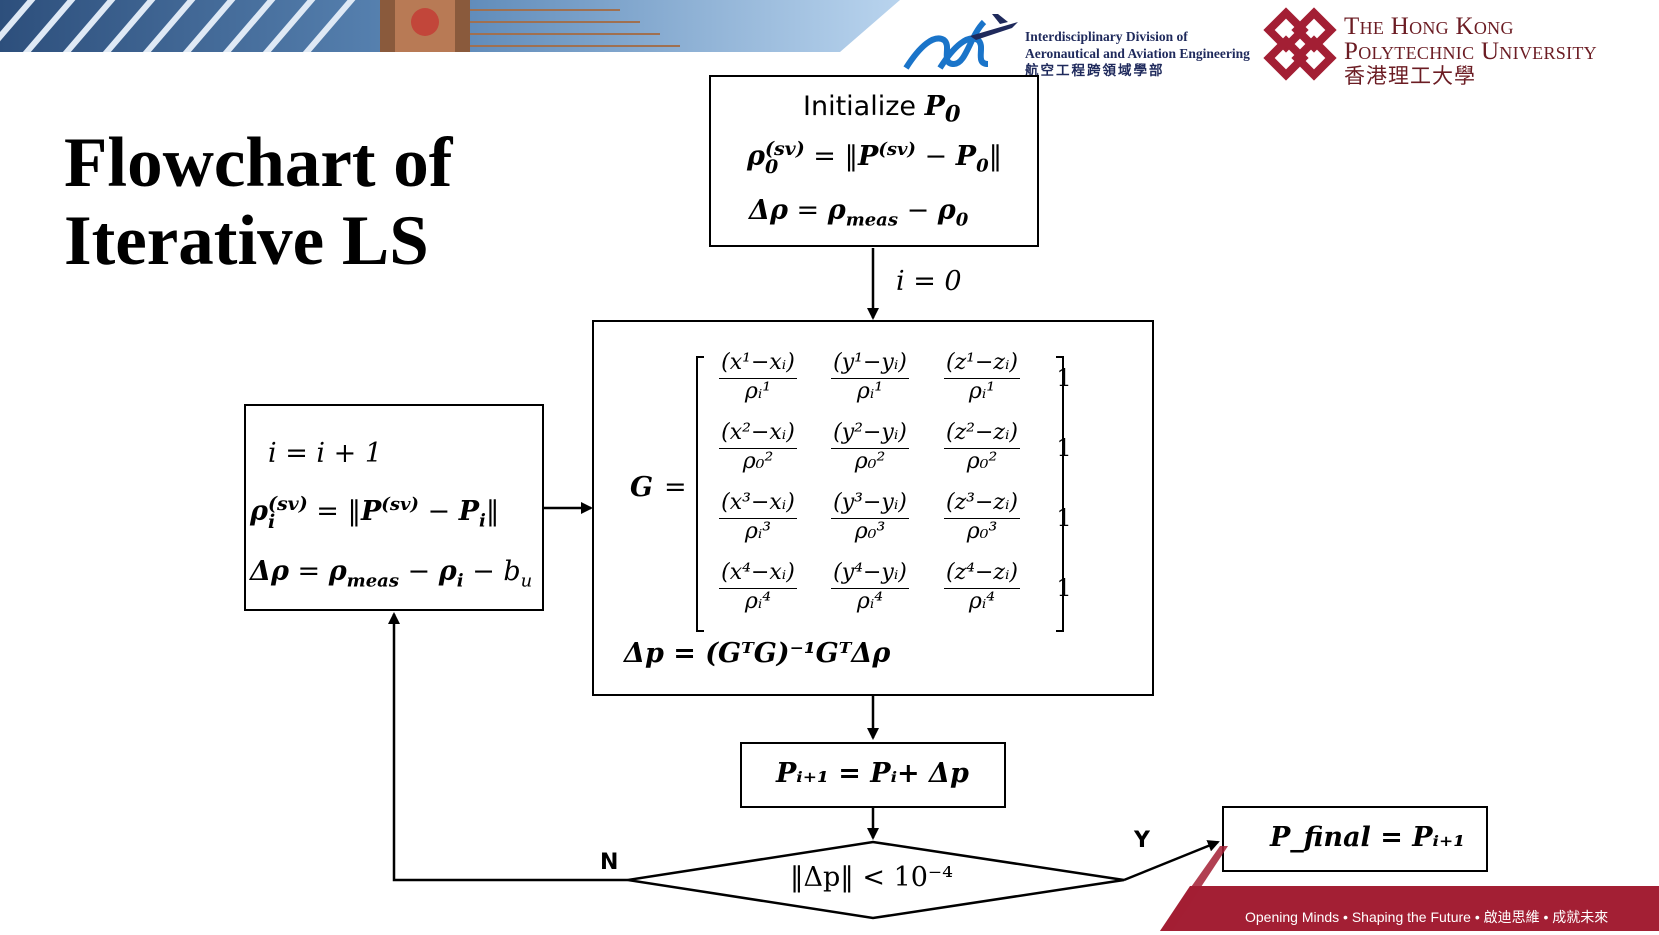 The width and height of the screenshot is (1659, 935). Describe the element at coordinates (1171, 861) in the screenshot. I see `edge-yes-to-final` at that location.